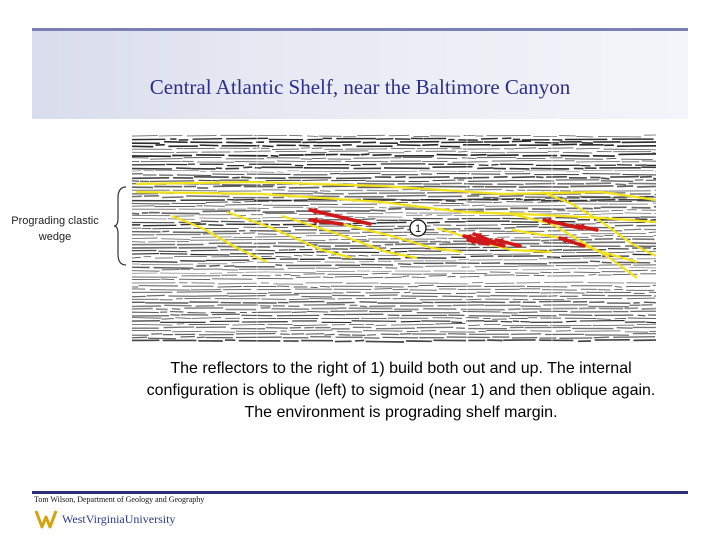  I want to click on marker-label: 1, so click(418, 229).